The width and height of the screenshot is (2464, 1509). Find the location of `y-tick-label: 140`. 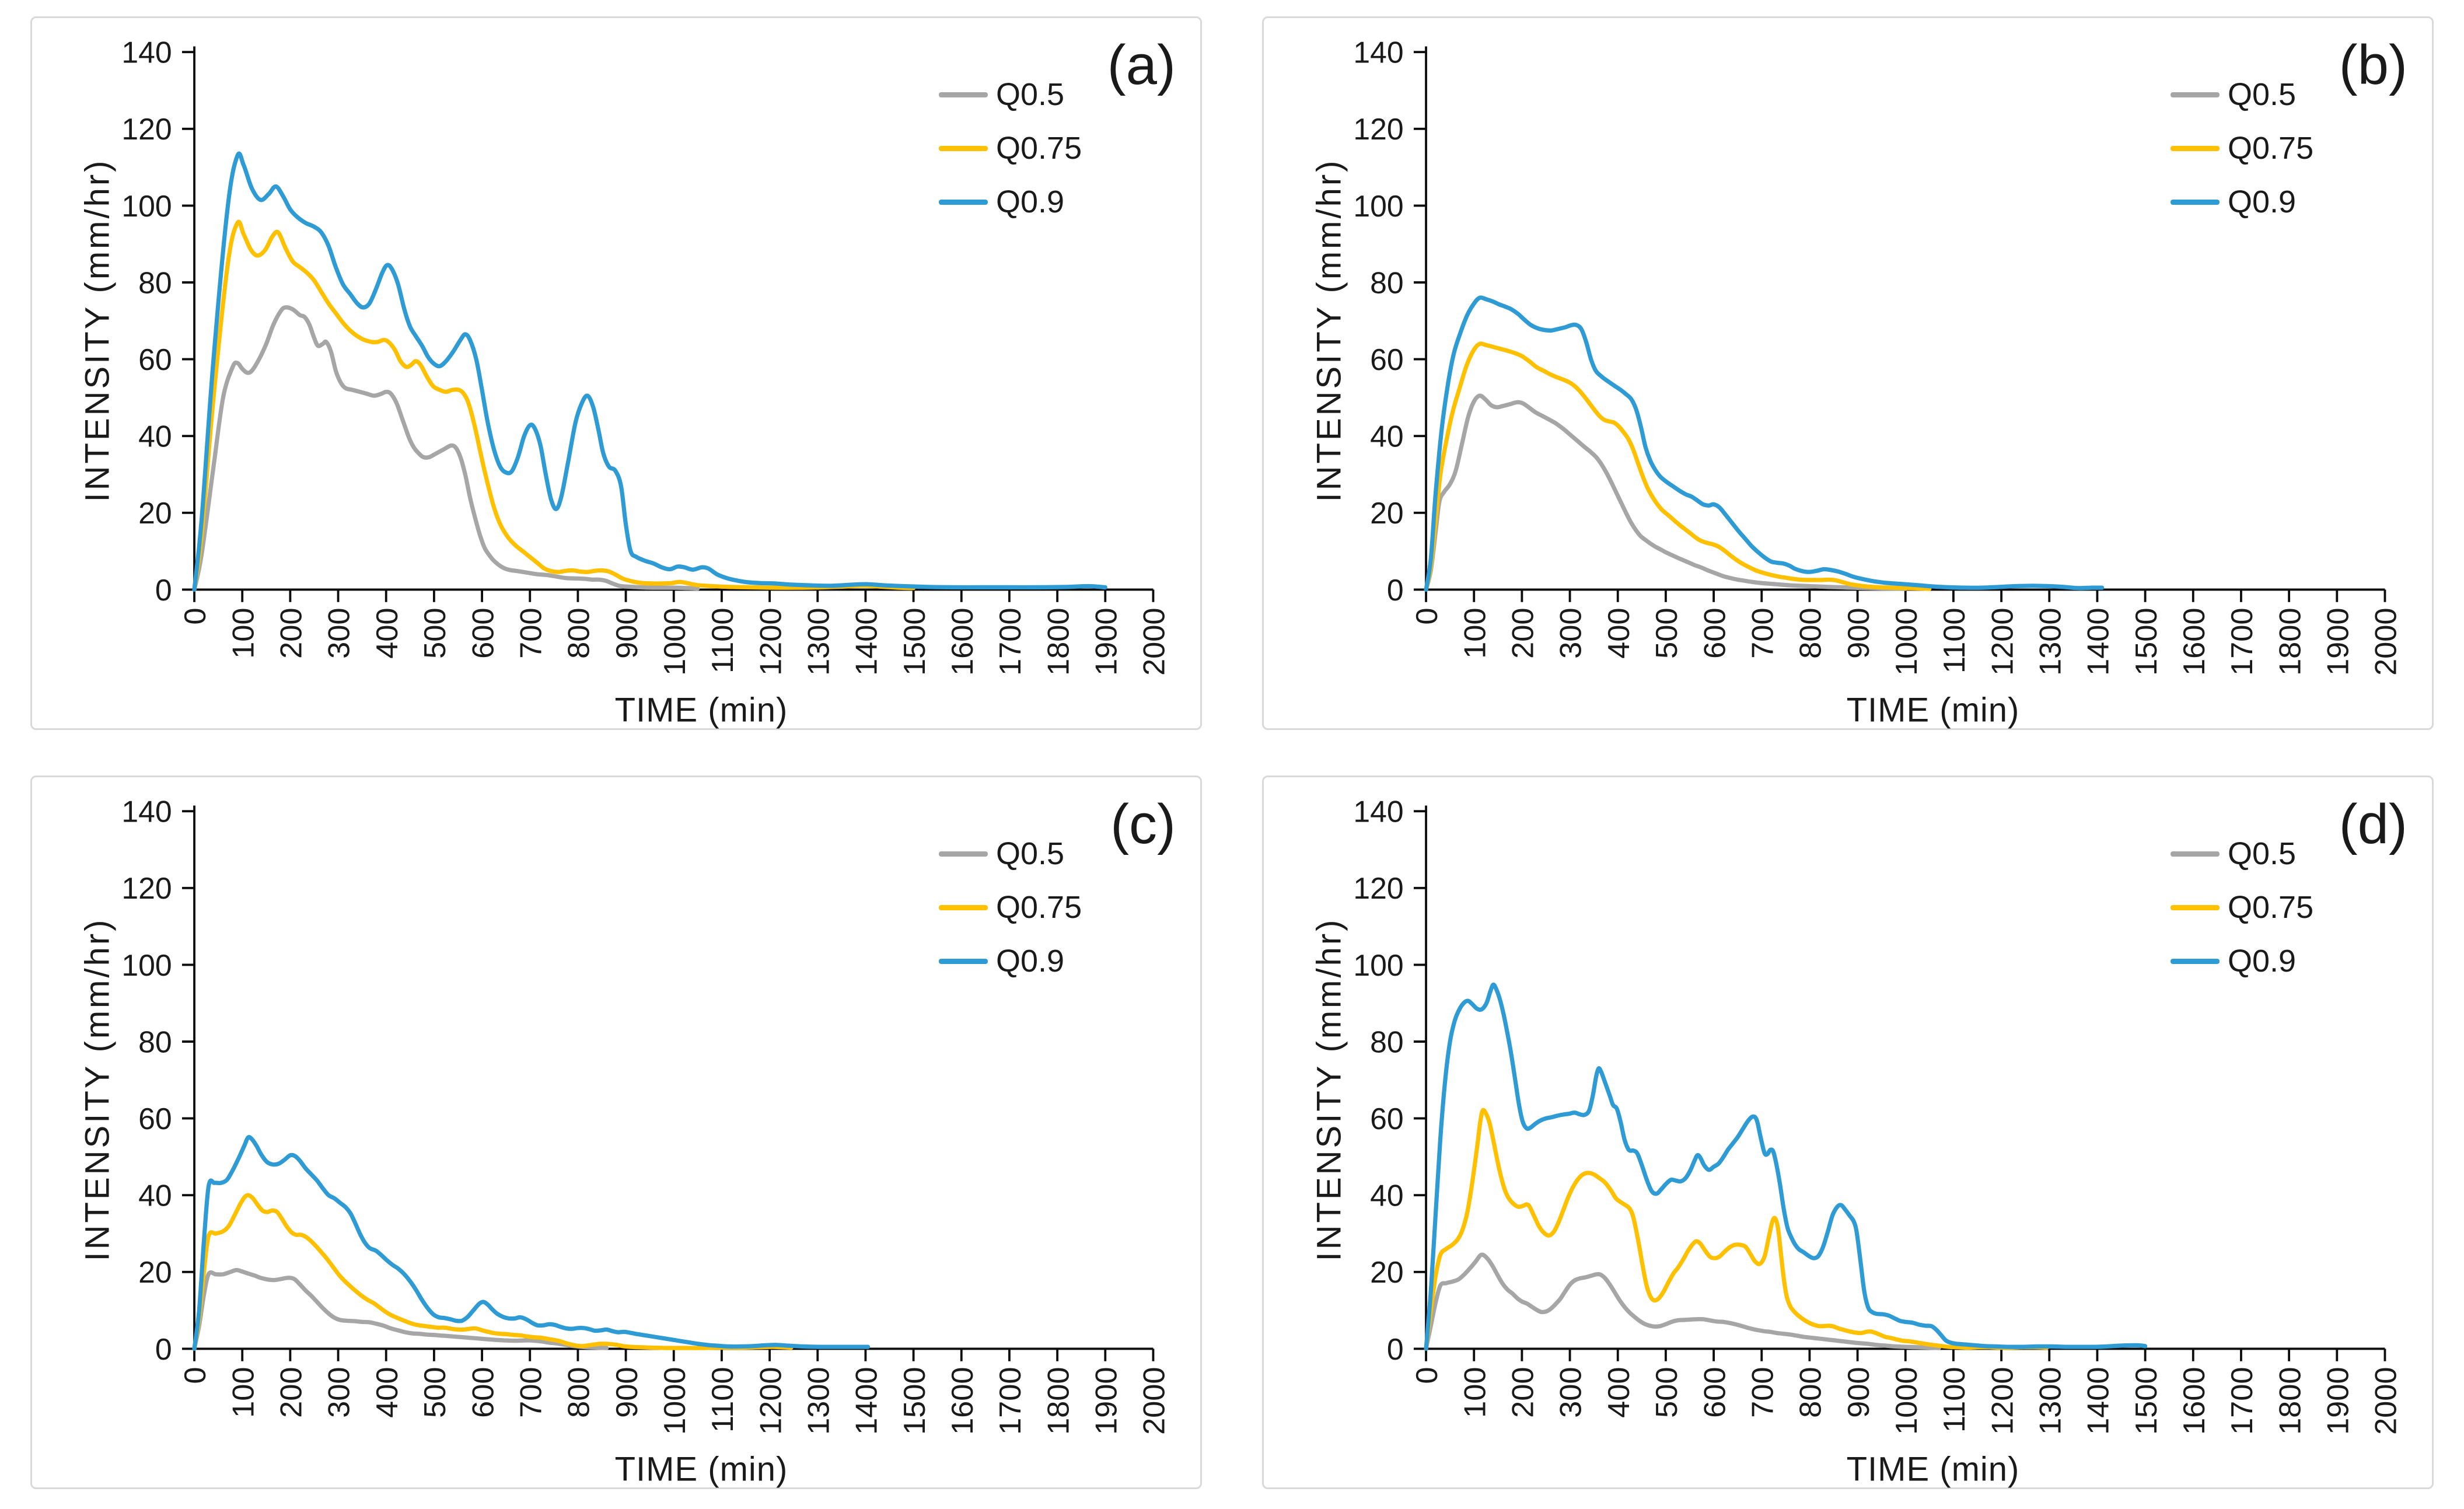

y-tick-label: 140 is located at coordinates (1378, 812).